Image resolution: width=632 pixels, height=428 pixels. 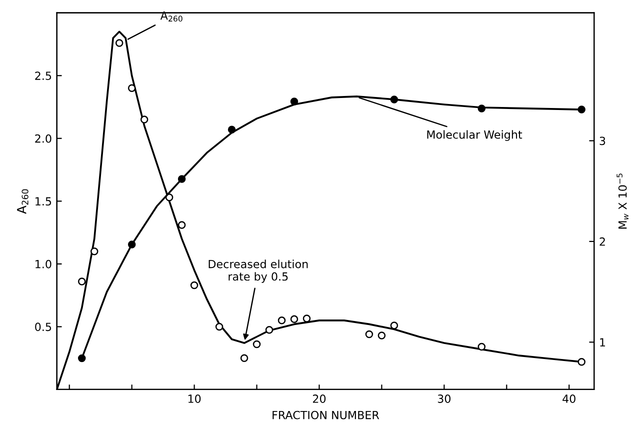 I want to click on x-tick-label: 10, so click(x=194, y=398).